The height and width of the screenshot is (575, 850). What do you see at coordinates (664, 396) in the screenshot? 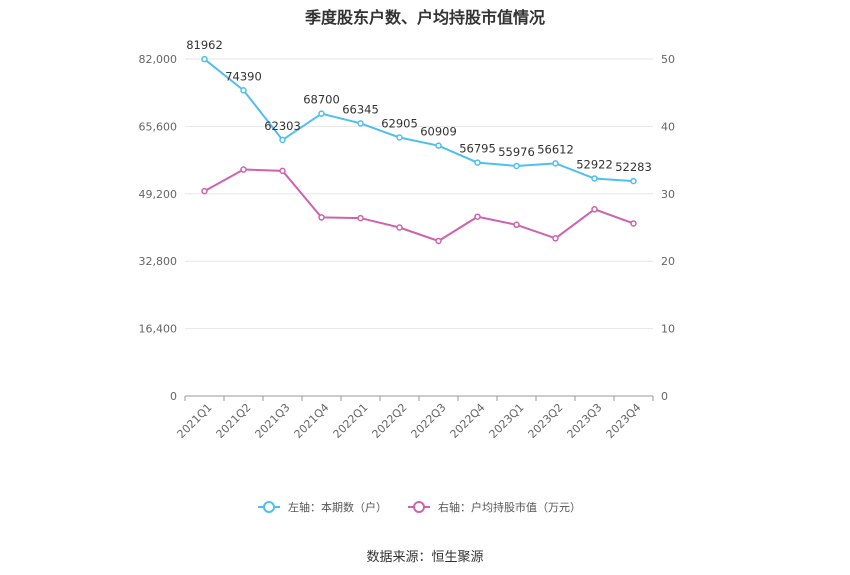
I see `y-right-tick-label: 0` at bounding box center [664, 396].